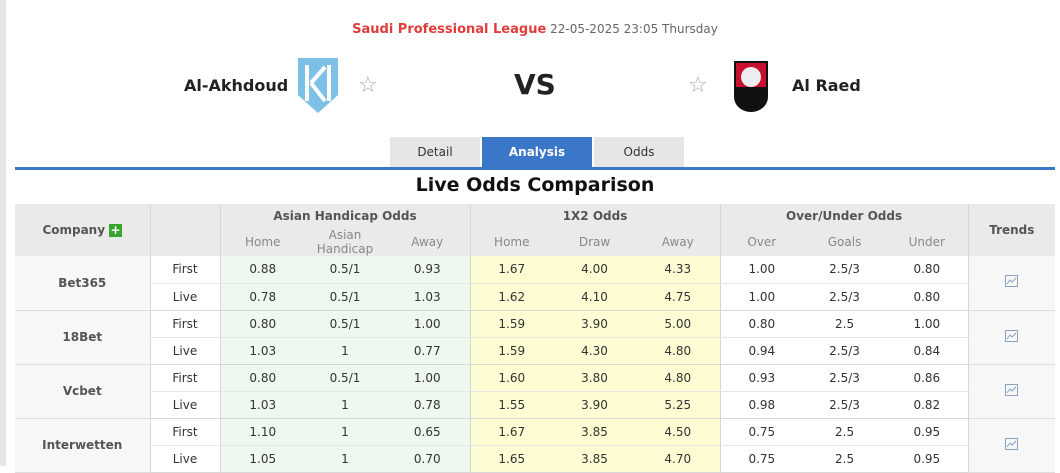 This screenshot has width=1060, height=473. Describe the element at coordinates (595, 351) in the screenshot. I see `x12-odds-cell: 4.30` at that location.